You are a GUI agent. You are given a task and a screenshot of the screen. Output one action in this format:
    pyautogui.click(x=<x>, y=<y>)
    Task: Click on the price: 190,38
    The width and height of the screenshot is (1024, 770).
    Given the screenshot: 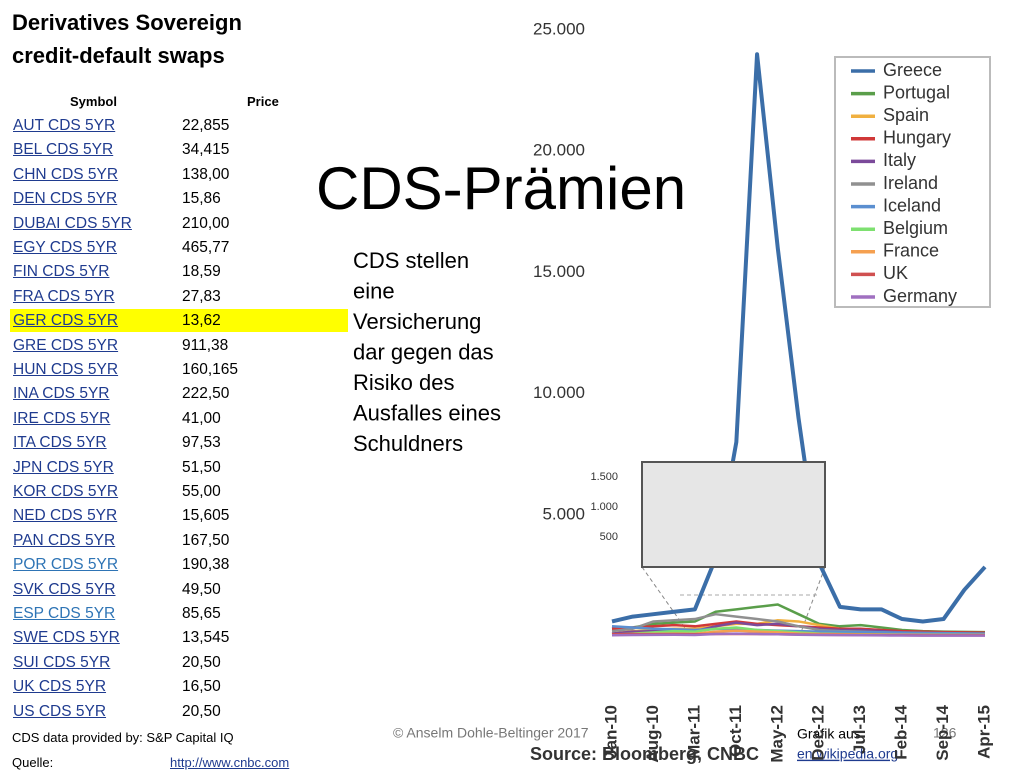 What is the action you would take?
    pyautogui.click(x=206, y=565)
    